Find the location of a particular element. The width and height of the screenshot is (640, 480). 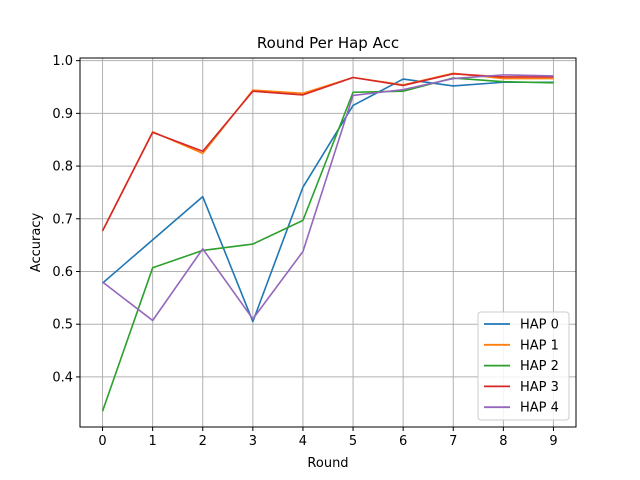

legend-label: HAP 1 is located at coordinates (539, 345).